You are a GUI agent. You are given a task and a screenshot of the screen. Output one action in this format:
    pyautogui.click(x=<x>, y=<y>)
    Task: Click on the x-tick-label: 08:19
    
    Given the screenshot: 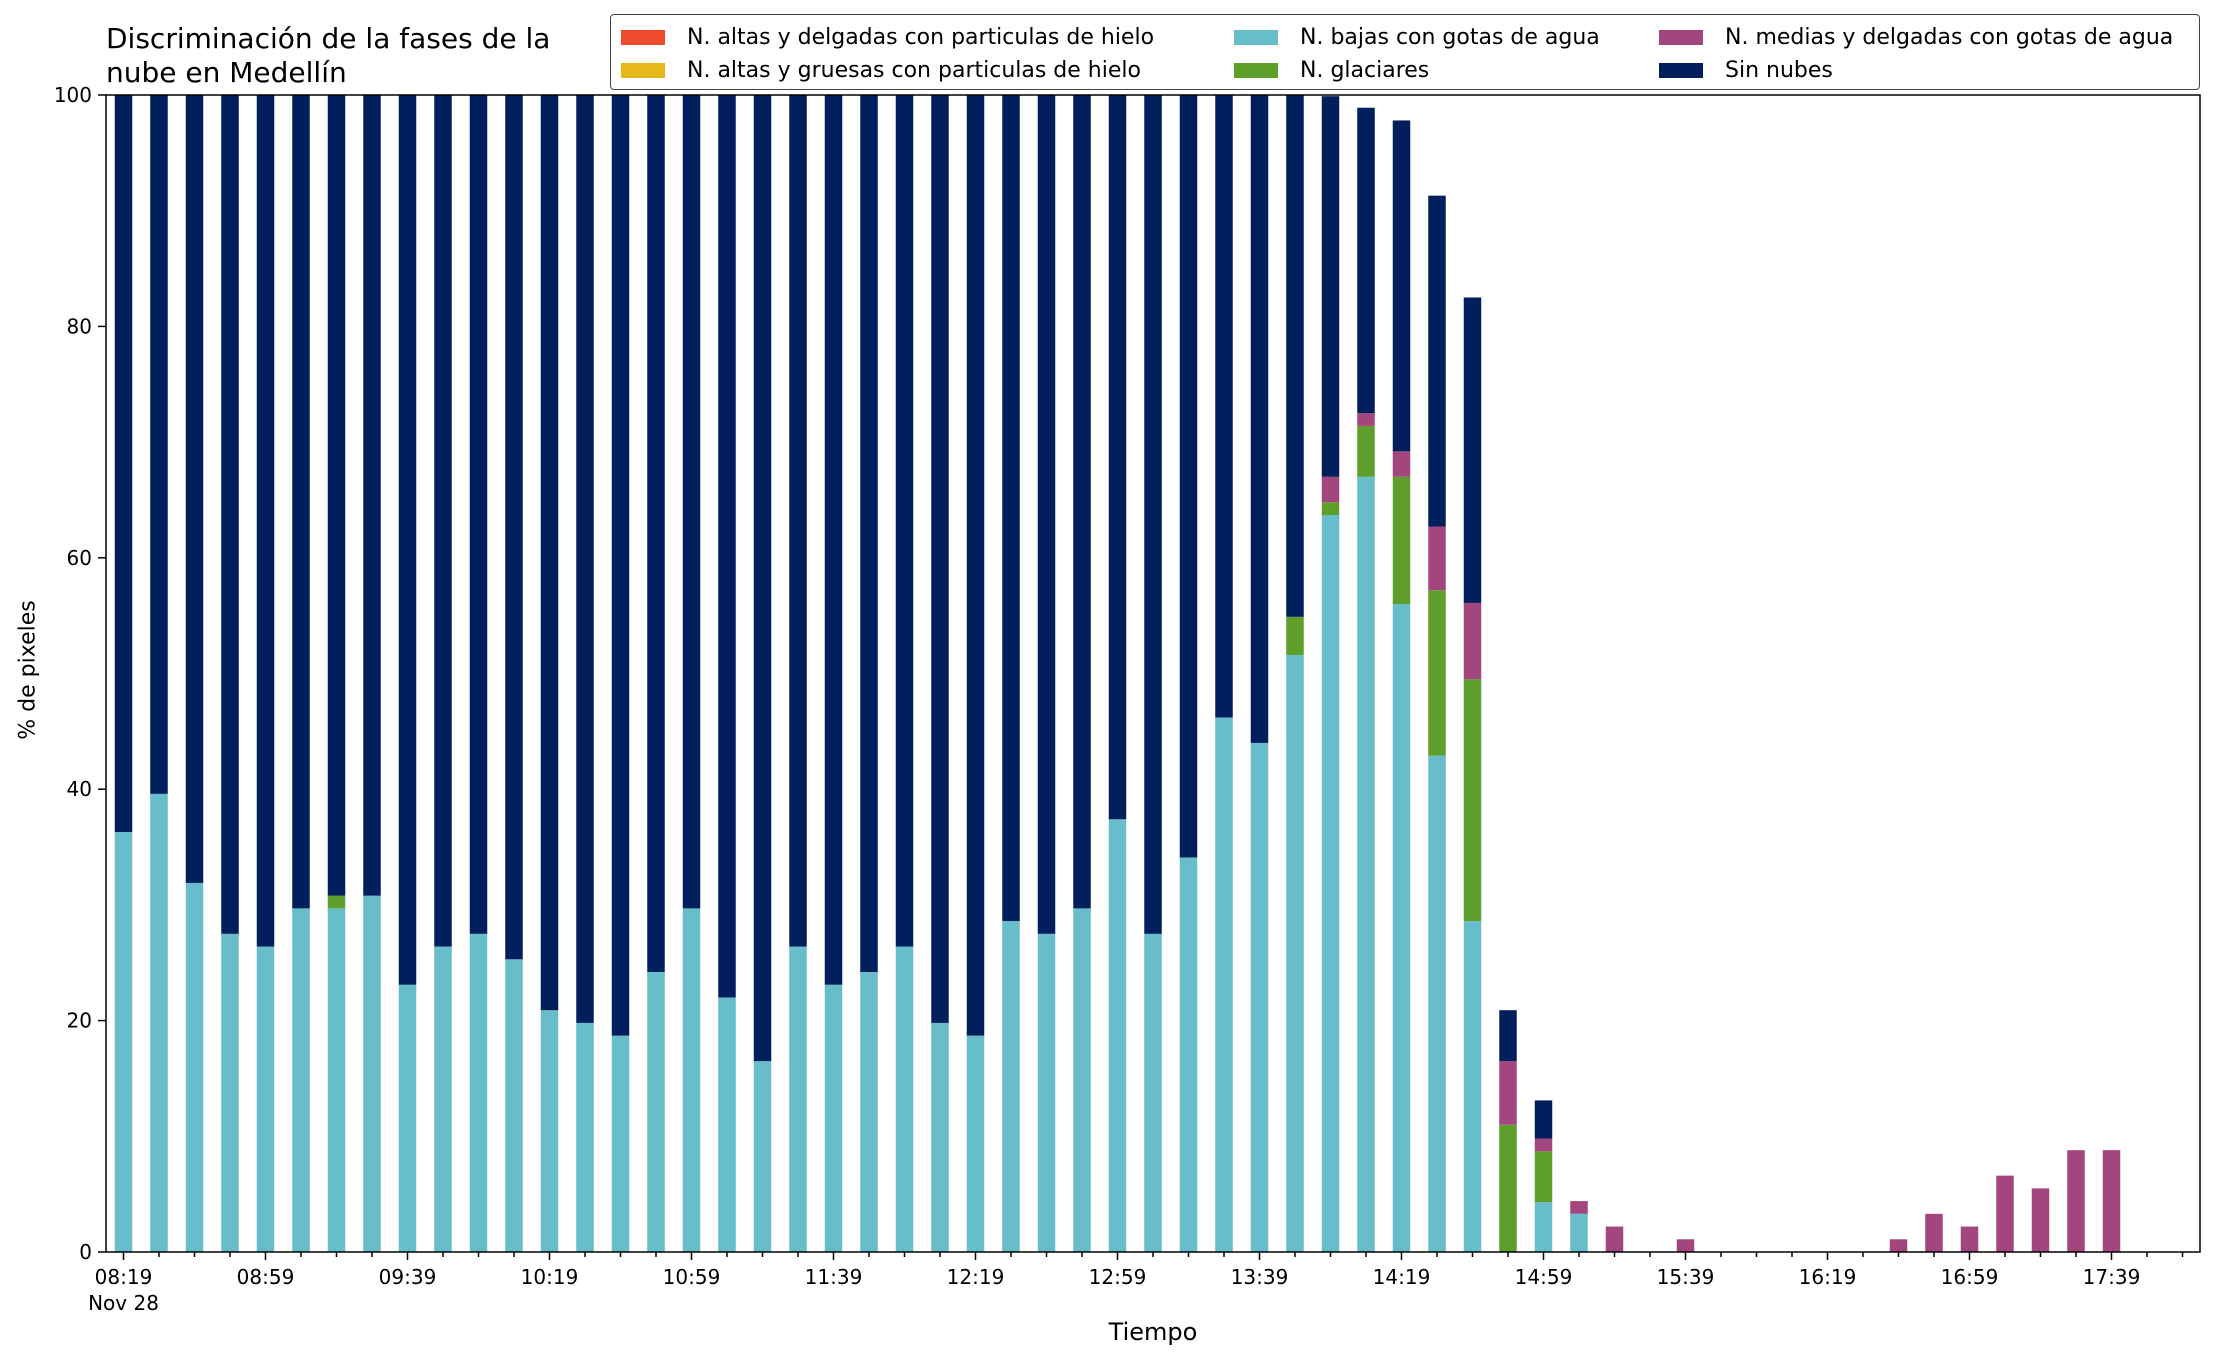 What is the action you would take?
    pyautogui.click(x=124, y=1277)
    